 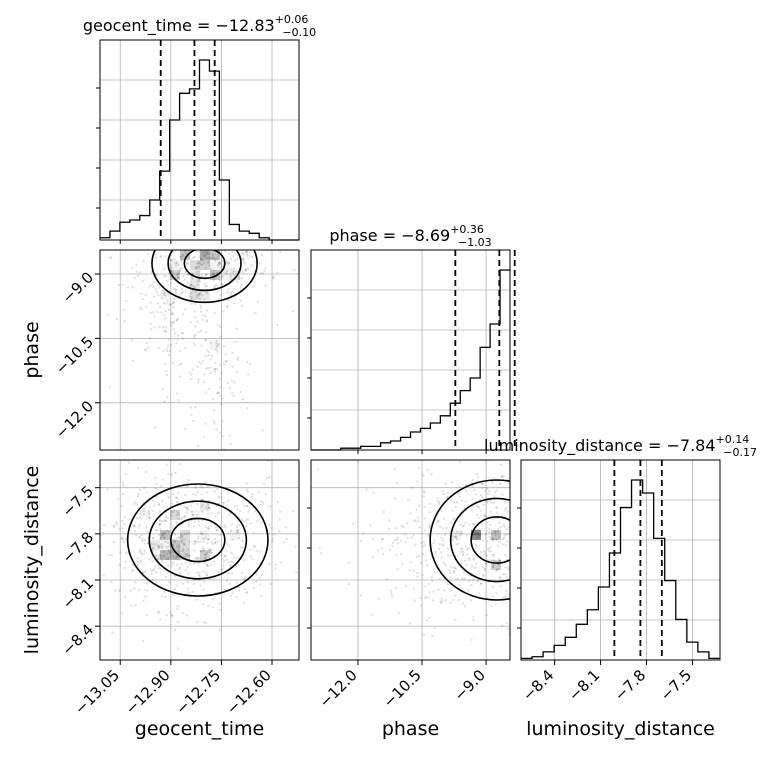 I want to click on x-tick-label: −12.0, so click(x=338, y=688).